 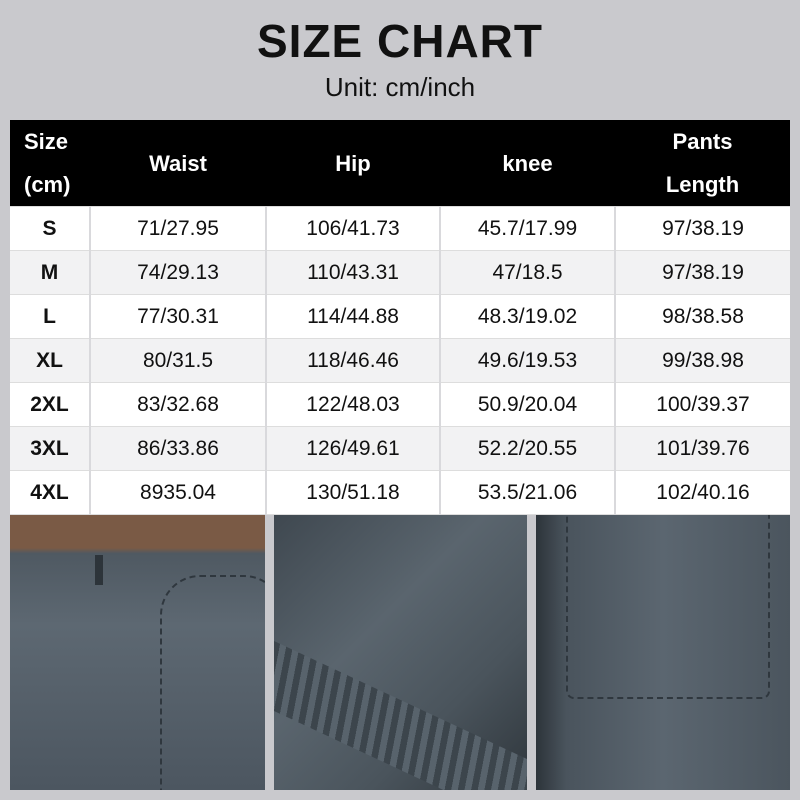 What do you see at coordinates (352, 228) in the screenshot?
I see `measurement-cell: 106/41.73` at bounding box center [352, 228].